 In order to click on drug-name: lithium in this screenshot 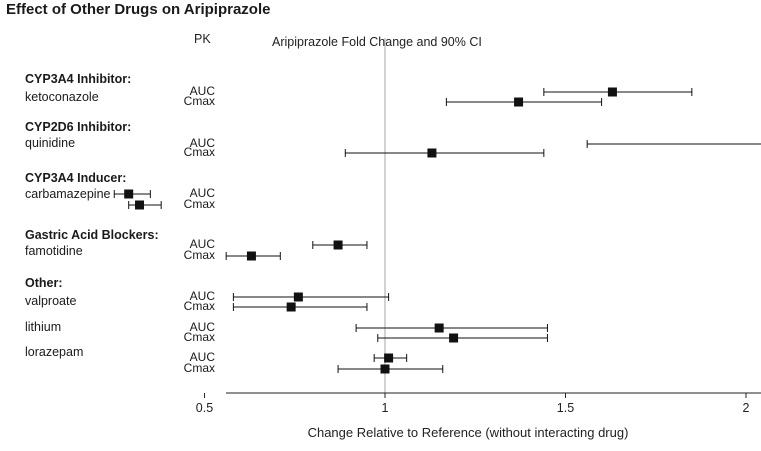, I will do `click(43, 327)`.